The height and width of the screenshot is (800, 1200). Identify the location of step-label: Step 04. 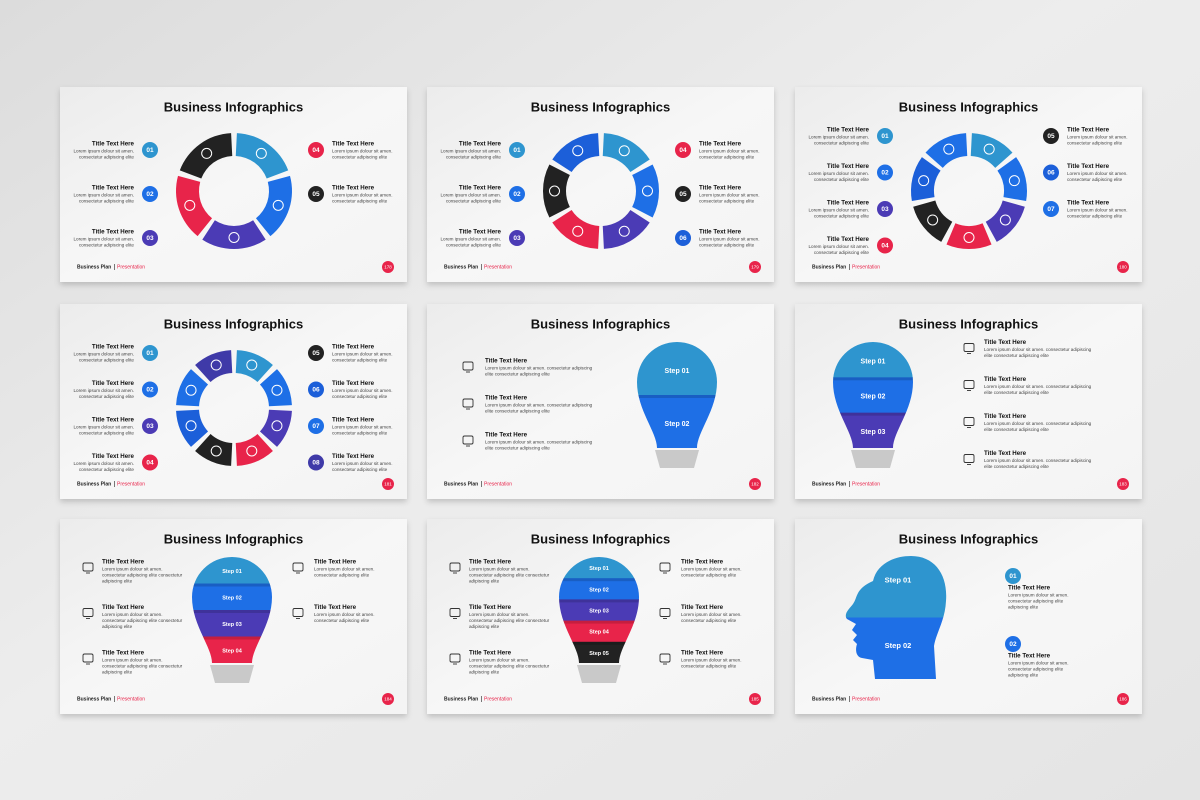
(599, 633).